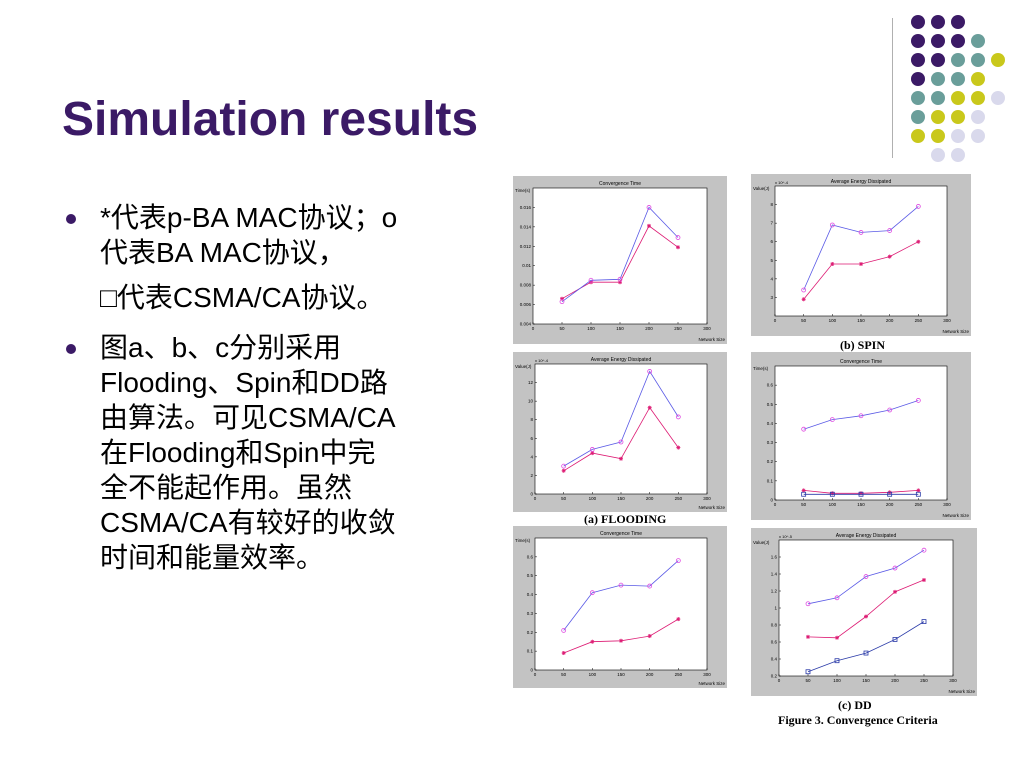 Image resolution: width=1024 pixels, height=768 pixels. What do you see at coordinates (892, 88) in the screenshot?
I see `decorative-divider` at bounding box center [892, 88].